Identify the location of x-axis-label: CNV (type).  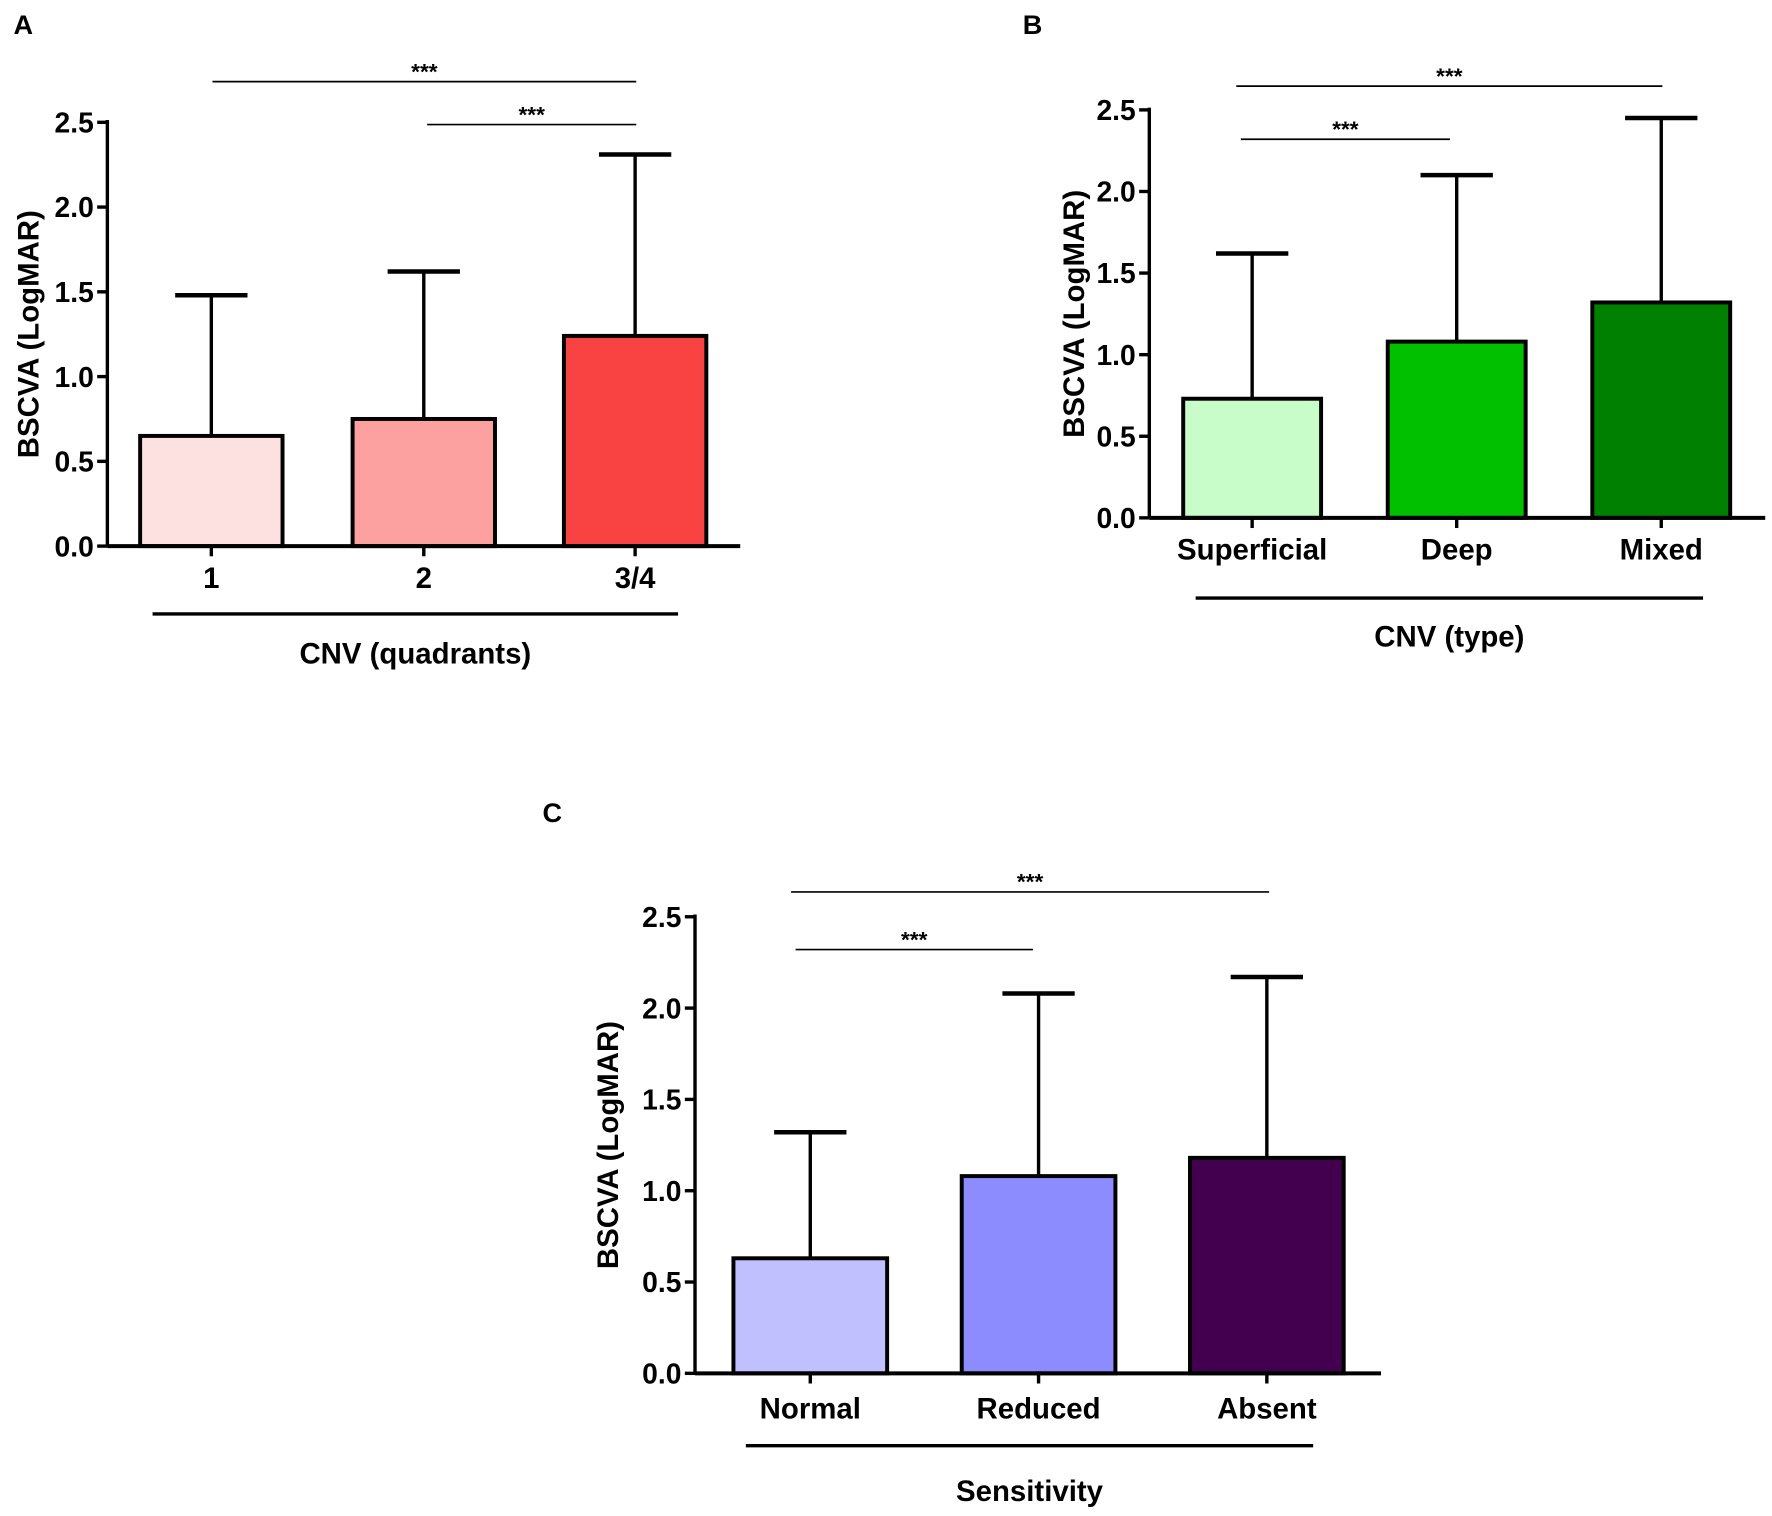
(1449, 637).